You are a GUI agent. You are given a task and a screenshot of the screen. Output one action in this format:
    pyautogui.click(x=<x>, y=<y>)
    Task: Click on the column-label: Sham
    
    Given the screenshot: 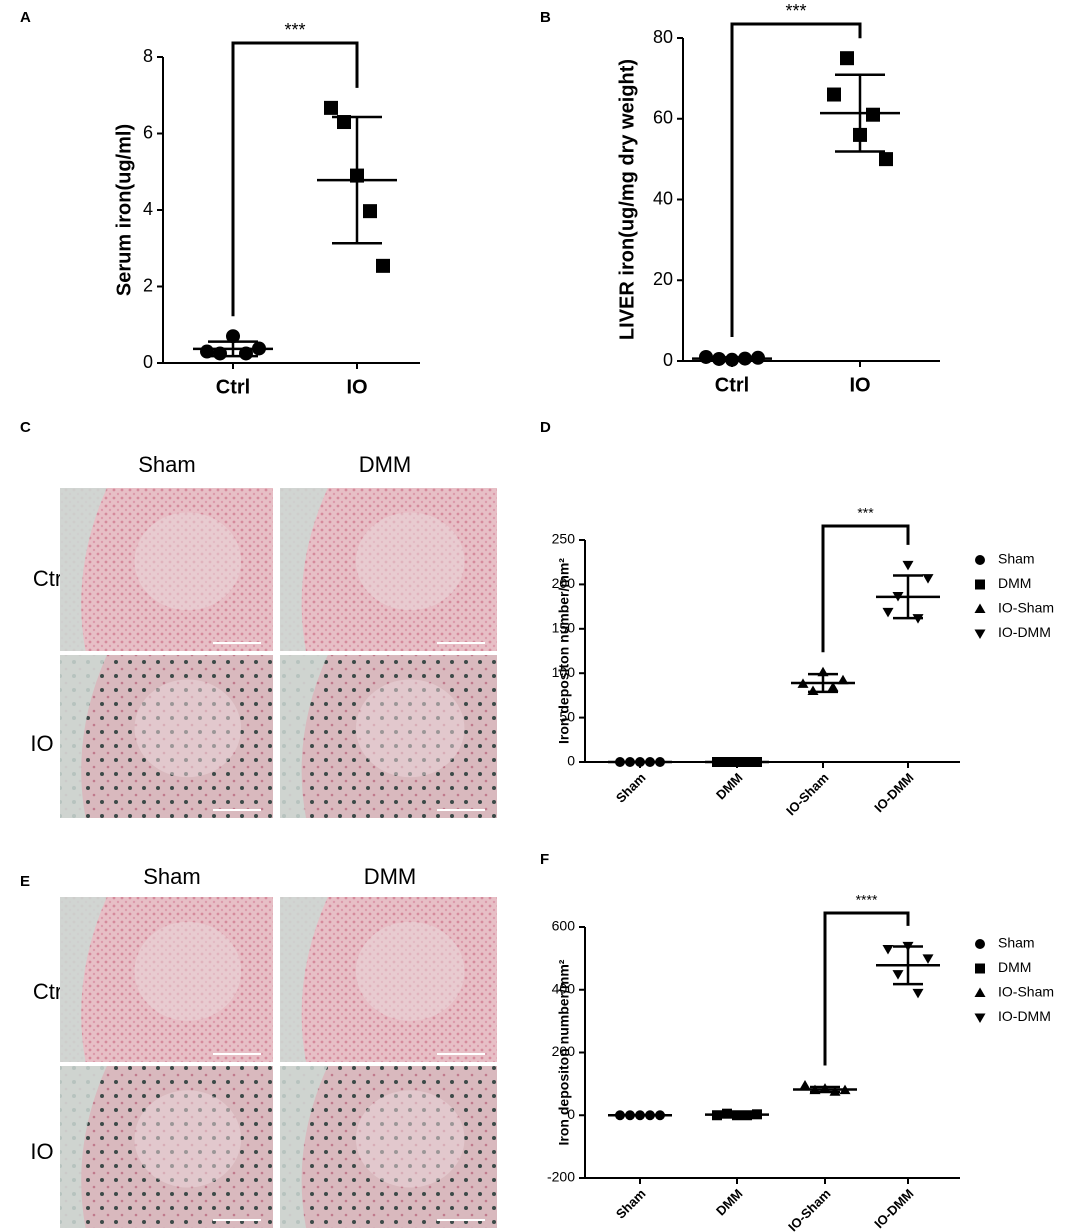 What is the action you would take?
    pyautogui.click(x=171, y=876)
    